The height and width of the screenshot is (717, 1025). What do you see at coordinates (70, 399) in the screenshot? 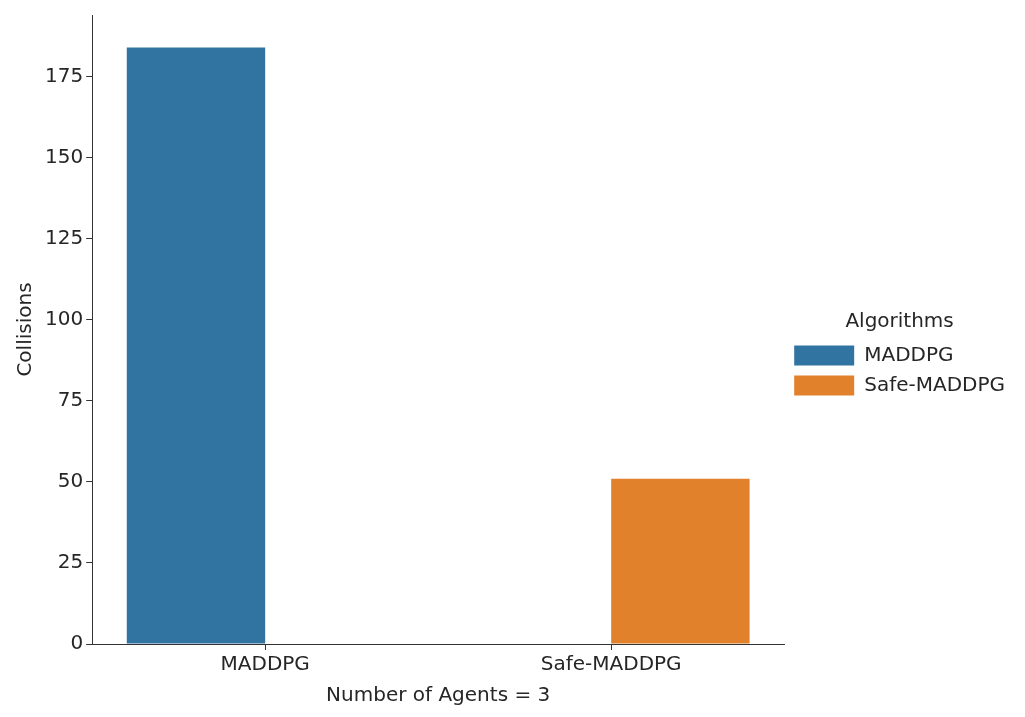
I see `y-tick-label: 75` at bounding box center [70, 399].